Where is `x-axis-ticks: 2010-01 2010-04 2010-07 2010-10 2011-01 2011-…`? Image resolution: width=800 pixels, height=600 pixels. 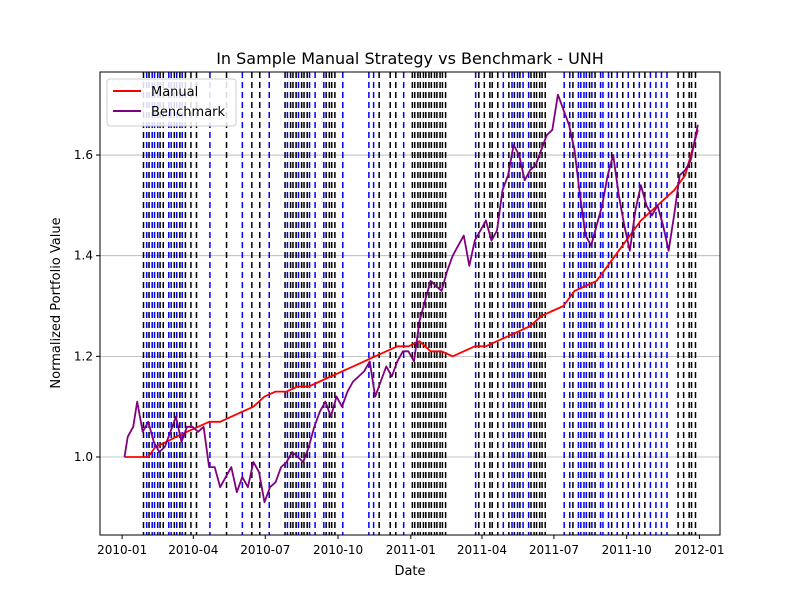
x-axis-ticks: 2010-01 2010-04 2010-07 2010-10 2011-01 2011-… is located at coordinates (411, 546).